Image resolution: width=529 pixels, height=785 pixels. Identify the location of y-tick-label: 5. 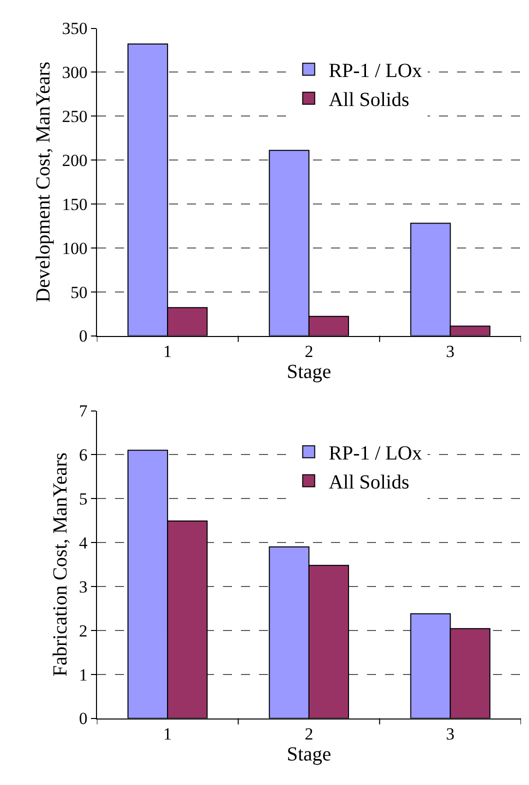
(83, 499).